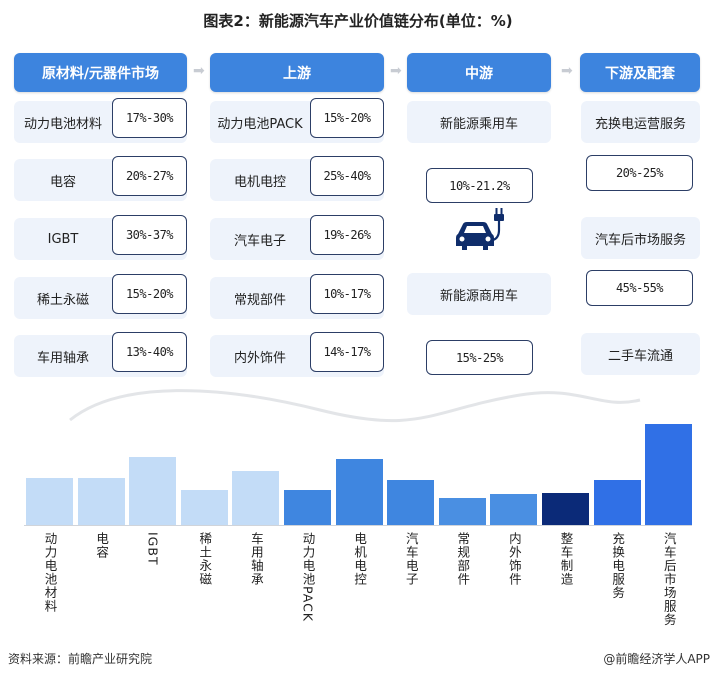 The height and width of the screenshot is (678, 716). What do you see at coordinates (259, 182) in the screenshot?
I see `item-label: 电机电控` at bounding box center [259, 182].